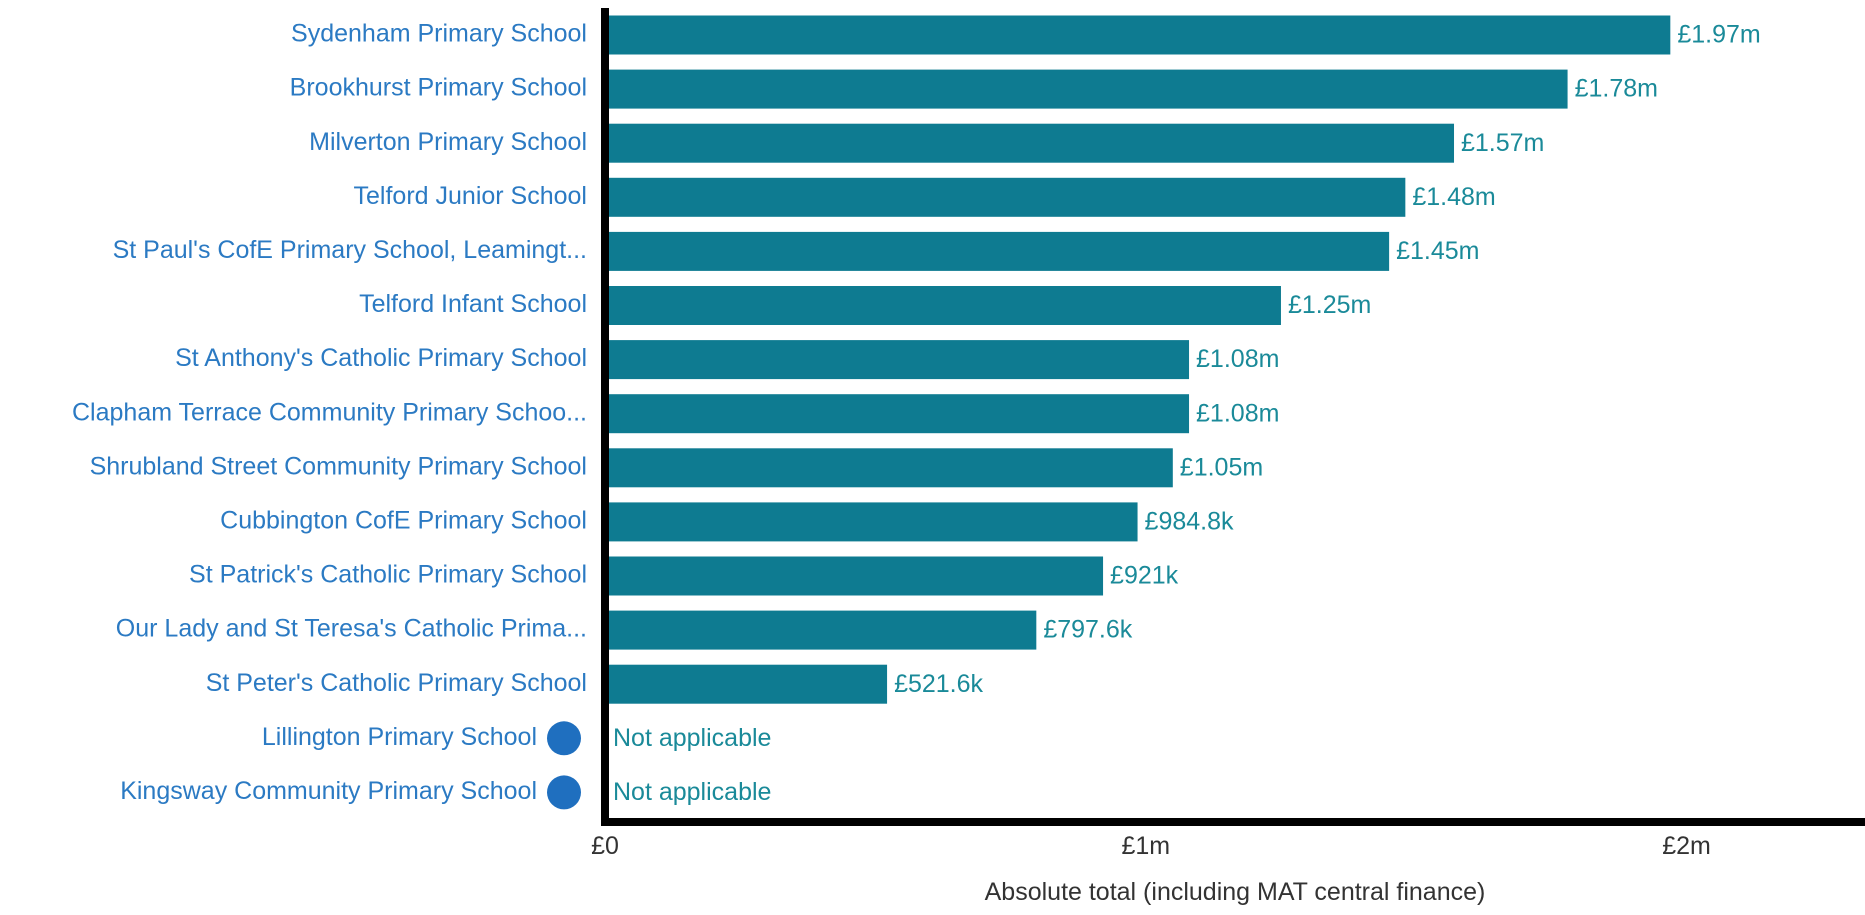 This screenshot has height=915, width=1865. Describe the element at coordinates (438, 88) in the screenshot. I see `category-label-brookhurst-primary-school: Brookhurst Primary School` at that location.